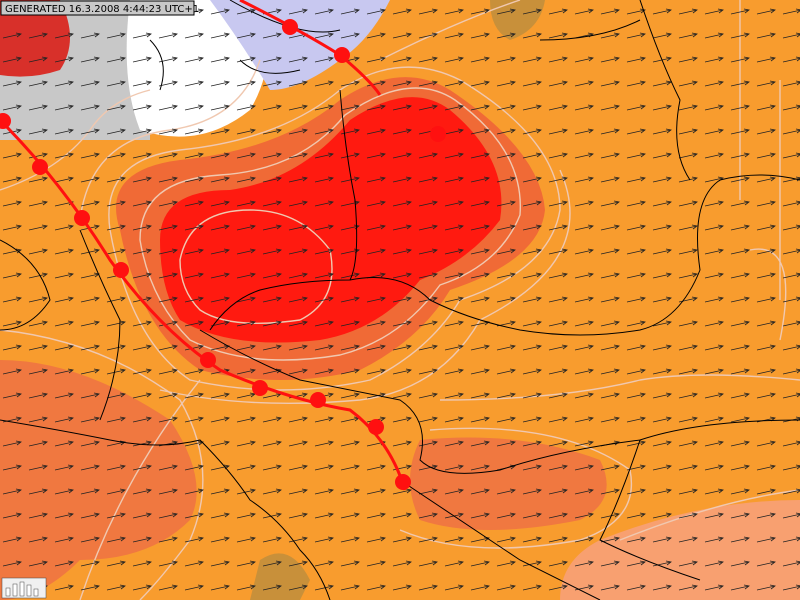  What do you see at coordinates (24, 588) in the screenshot?
I see `legend-icon` at bounding box center [24, 588].